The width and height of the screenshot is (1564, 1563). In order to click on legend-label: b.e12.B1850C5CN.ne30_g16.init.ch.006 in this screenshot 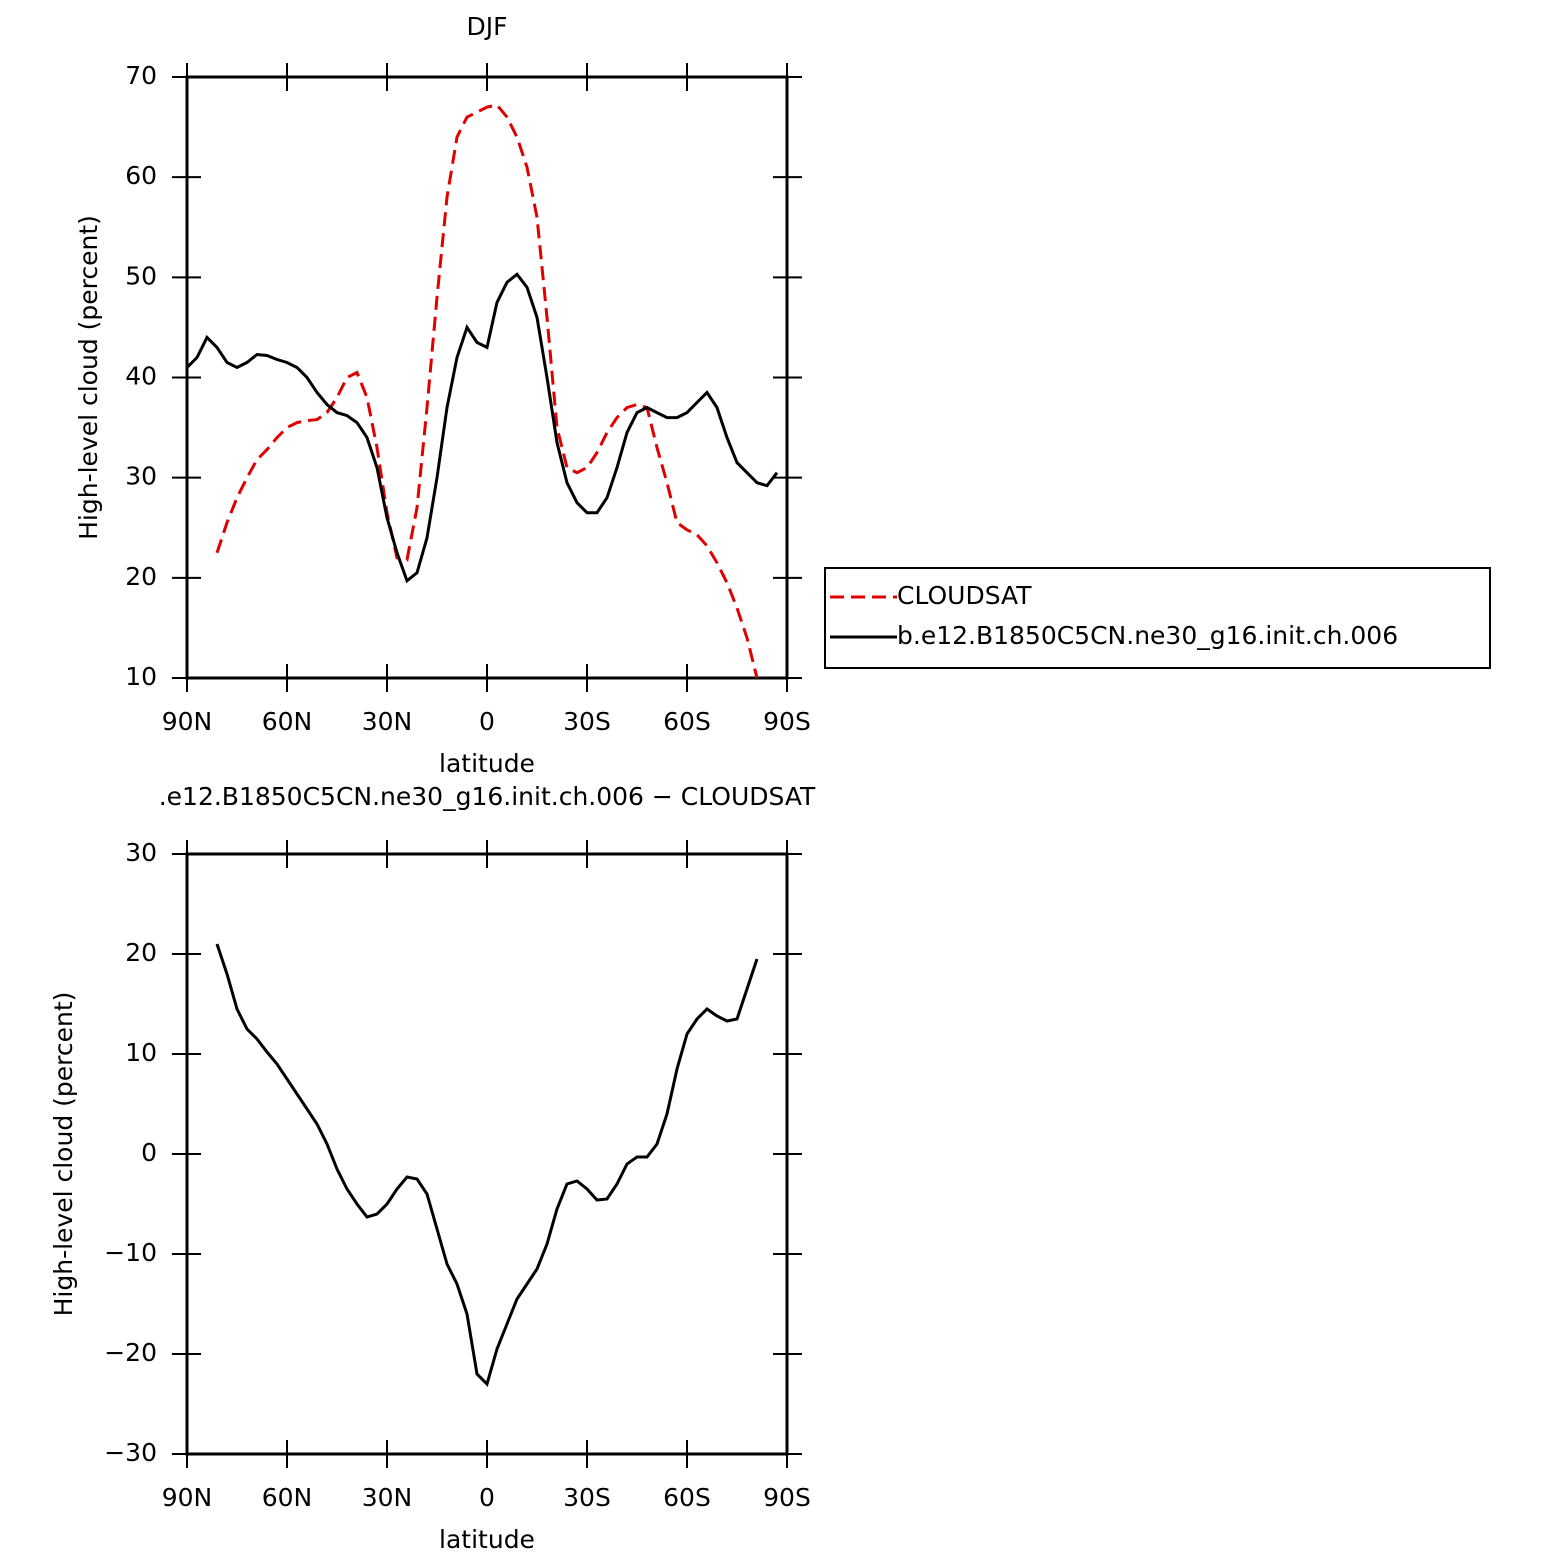, I will do `click(1147, 635)`.